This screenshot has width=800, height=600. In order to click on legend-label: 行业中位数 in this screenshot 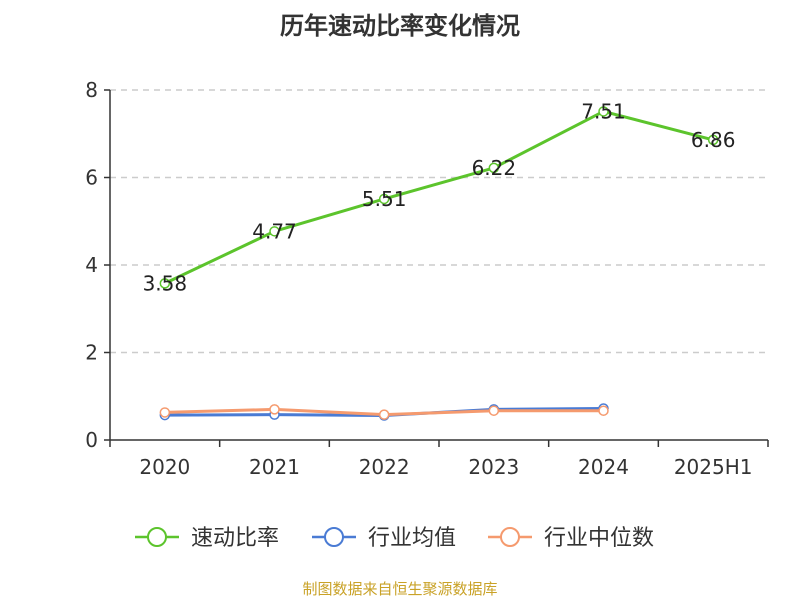, I will do `click(599, 538)`.